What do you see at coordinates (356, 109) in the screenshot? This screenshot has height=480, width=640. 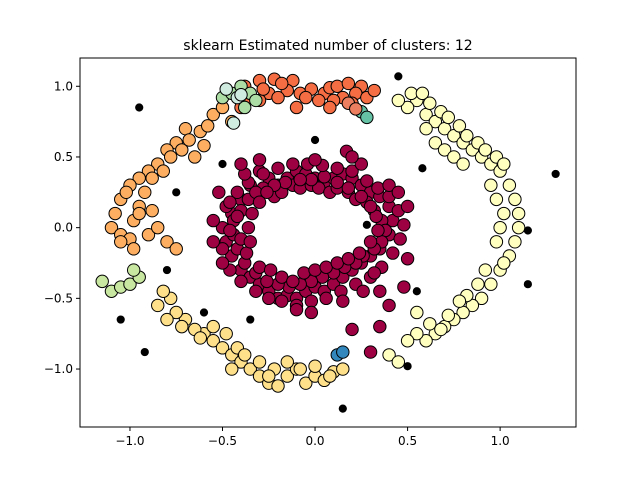 I see `cluster-10-point` at bounding box center [356, 109].